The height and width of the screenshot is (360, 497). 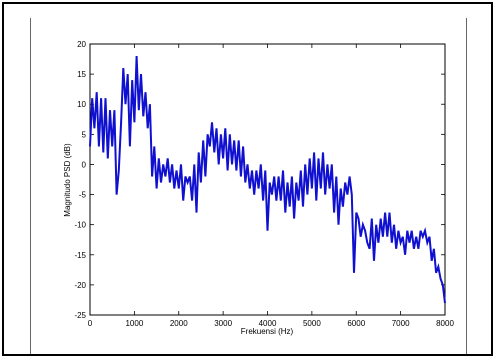 I want to click on x-tick-label: 8000, so click(x=445, y=323).